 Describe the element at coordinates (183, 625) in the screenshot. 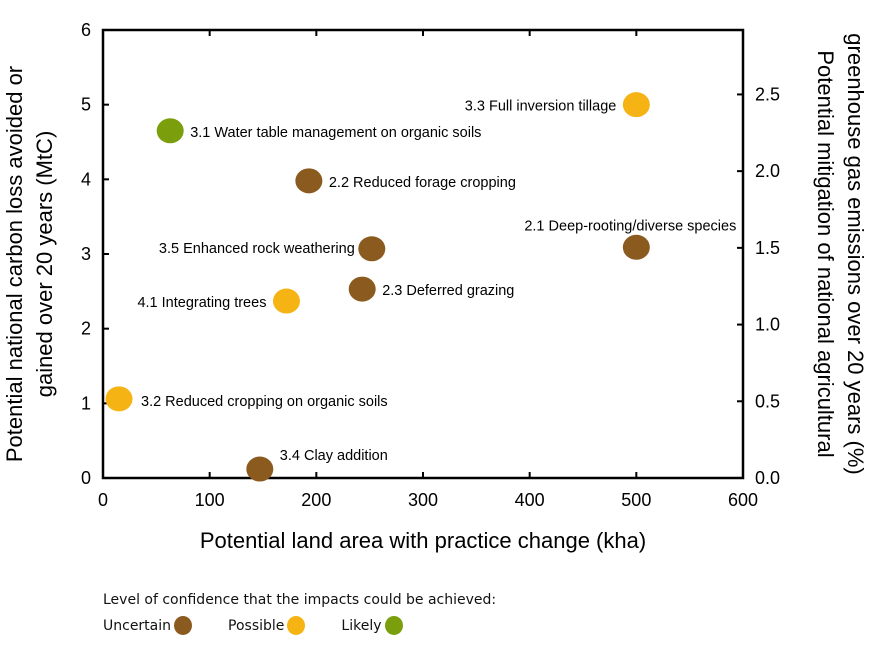

I see `legend-marker-uncertain` at that location.